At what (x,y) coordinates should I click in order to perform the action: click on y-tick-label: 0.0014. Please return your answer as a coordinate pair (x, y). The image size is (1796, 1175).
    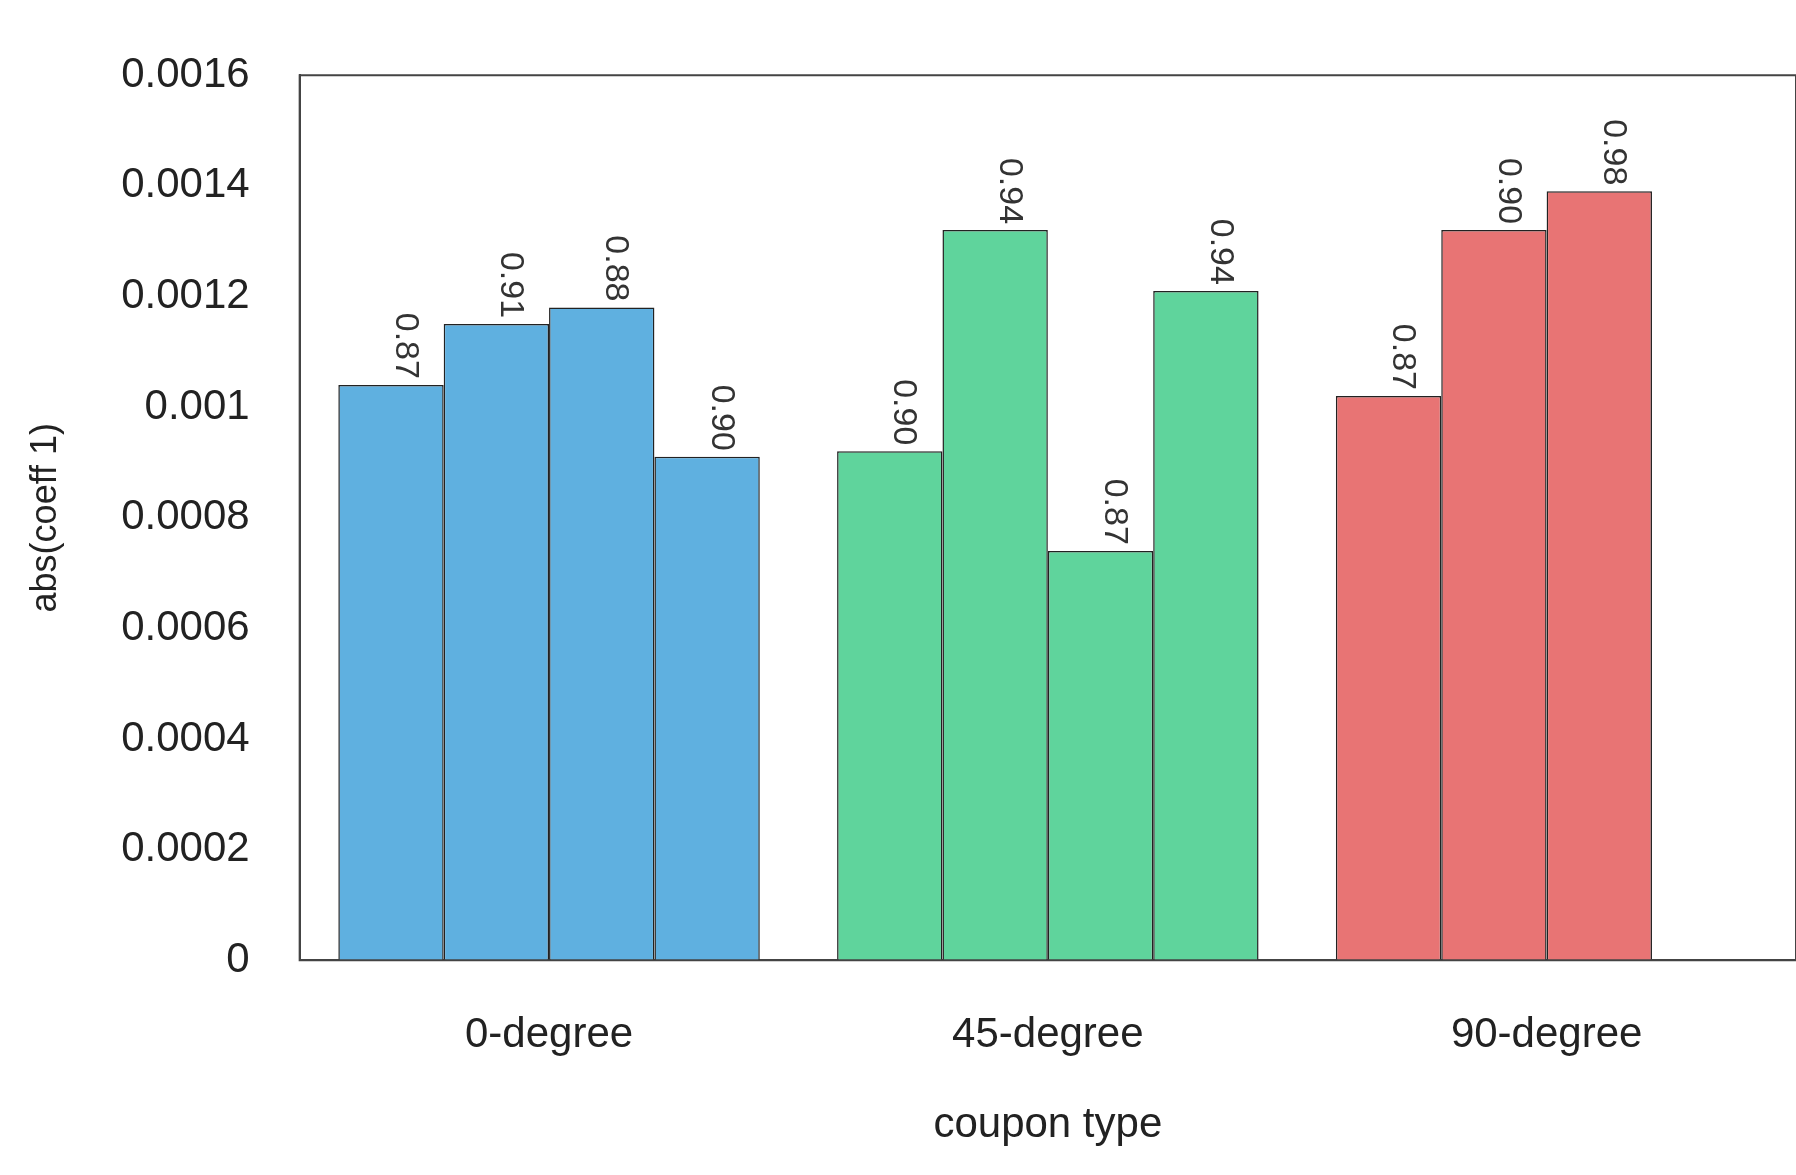
    Looking at the image, I should click on (185, 183).